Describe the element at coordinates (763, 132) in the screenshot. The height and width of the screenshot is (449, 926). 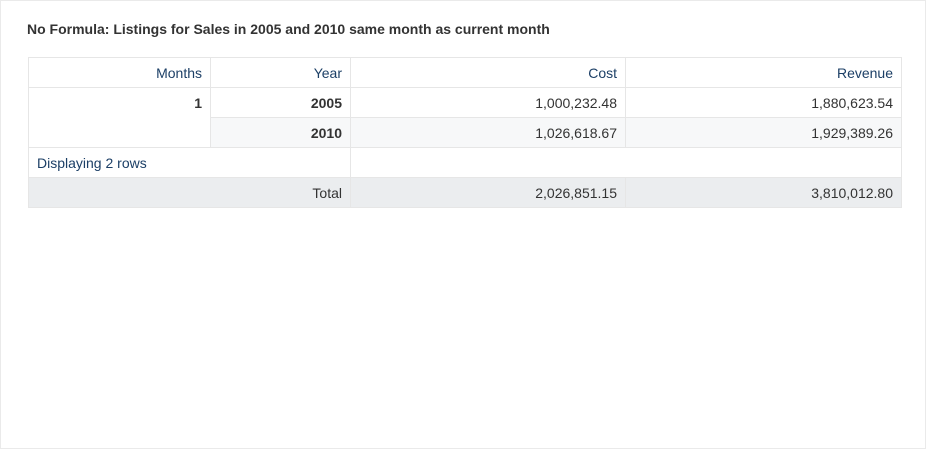
I see `revenue-cell: 1,929,389.26` at that location.